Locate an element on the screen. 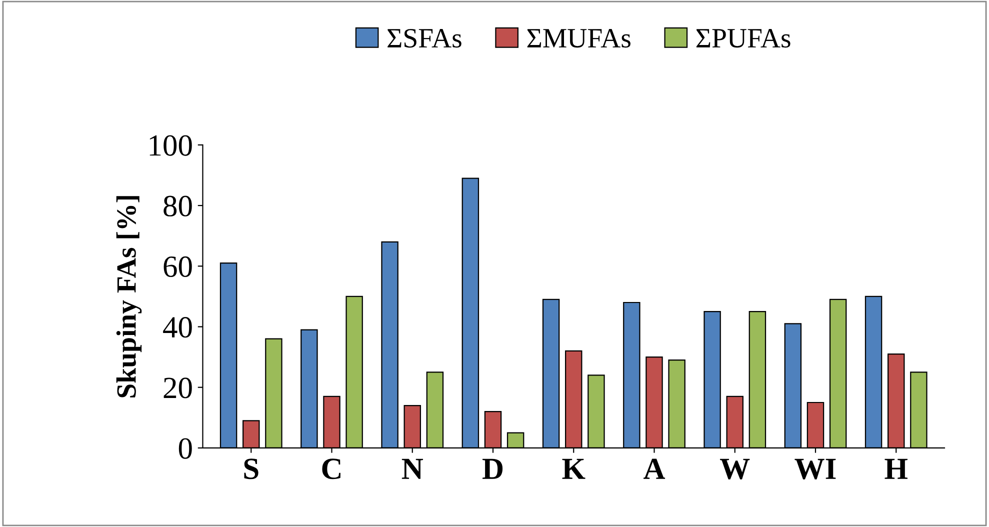  y-tick-label: 80 is located at coordinates (178, 206).